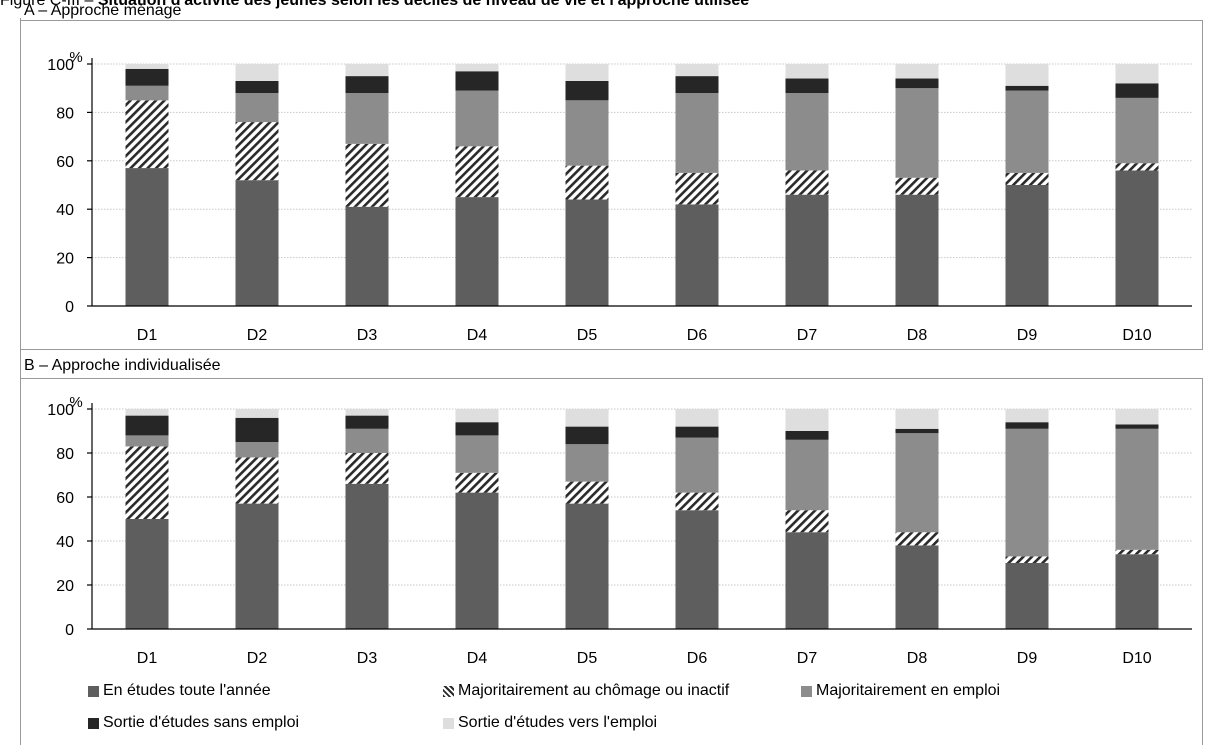 The height and width of the screenshot is (745, 1205). What do you see at coordinates (65, 542) in the screenshot?
I see `y-tick-label-b-40: 40` at bounding box center [65, 542].